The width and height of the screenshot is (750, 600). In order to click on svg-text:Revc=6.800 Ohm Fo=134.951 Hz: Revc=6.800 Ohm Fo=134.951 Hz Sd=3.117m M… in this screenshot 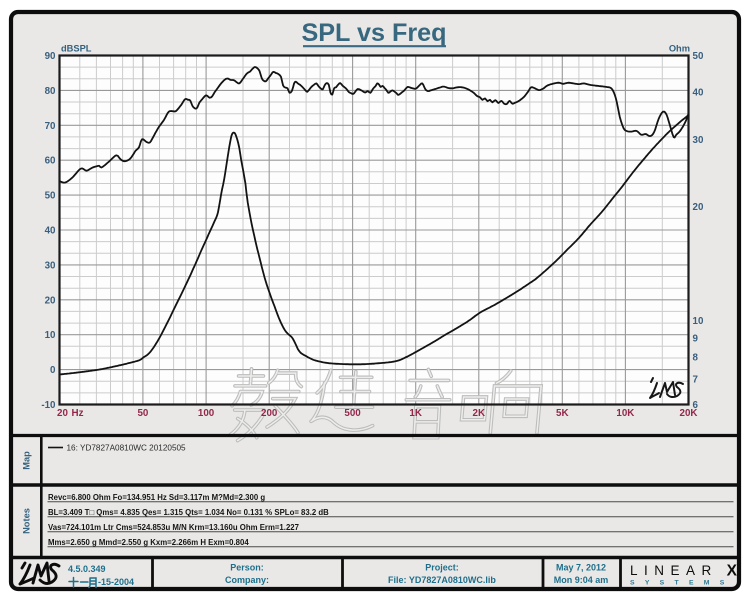, I will do `click(156, 497)`.